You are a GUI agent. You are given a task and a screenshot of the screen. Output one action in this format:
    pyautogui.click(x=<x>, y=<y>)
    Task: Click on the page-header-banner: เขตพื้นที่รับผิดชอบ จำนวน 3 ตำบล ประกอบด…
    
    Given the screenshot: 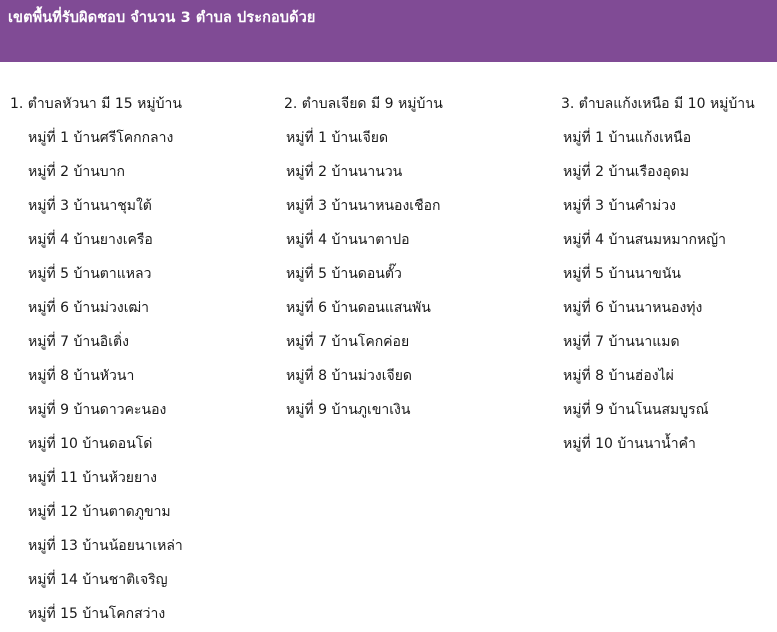 What is the action you would take?
    pyautogui.click(x=388, y=31)
    